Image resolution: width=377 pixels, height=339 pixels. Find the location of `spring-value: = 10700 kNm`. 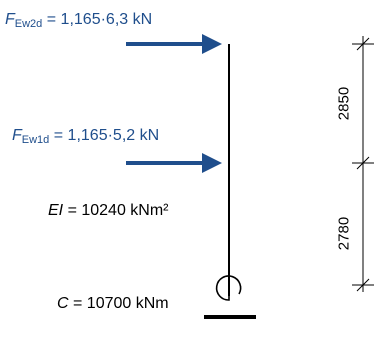

spring-value: = 10700 kNm is located at coordinates (118, 303).